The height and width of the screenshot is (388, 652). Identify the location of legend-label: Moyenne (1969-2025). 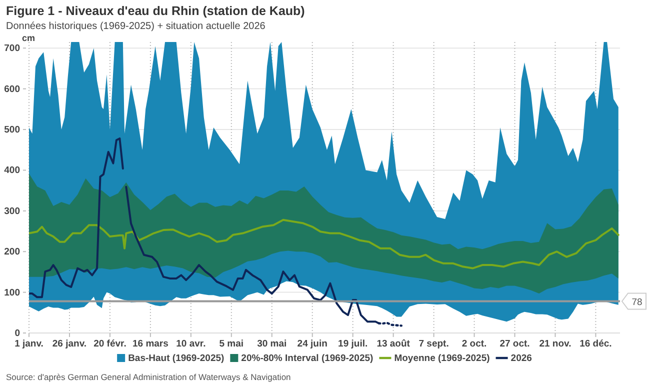
(442, 358).